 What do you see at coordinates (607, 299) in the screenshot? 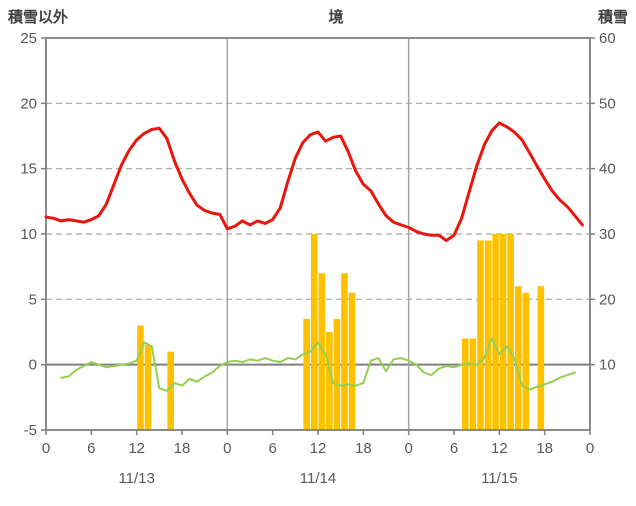
I see `right-y-tick-label: 20` at bounding box center [607, 299].